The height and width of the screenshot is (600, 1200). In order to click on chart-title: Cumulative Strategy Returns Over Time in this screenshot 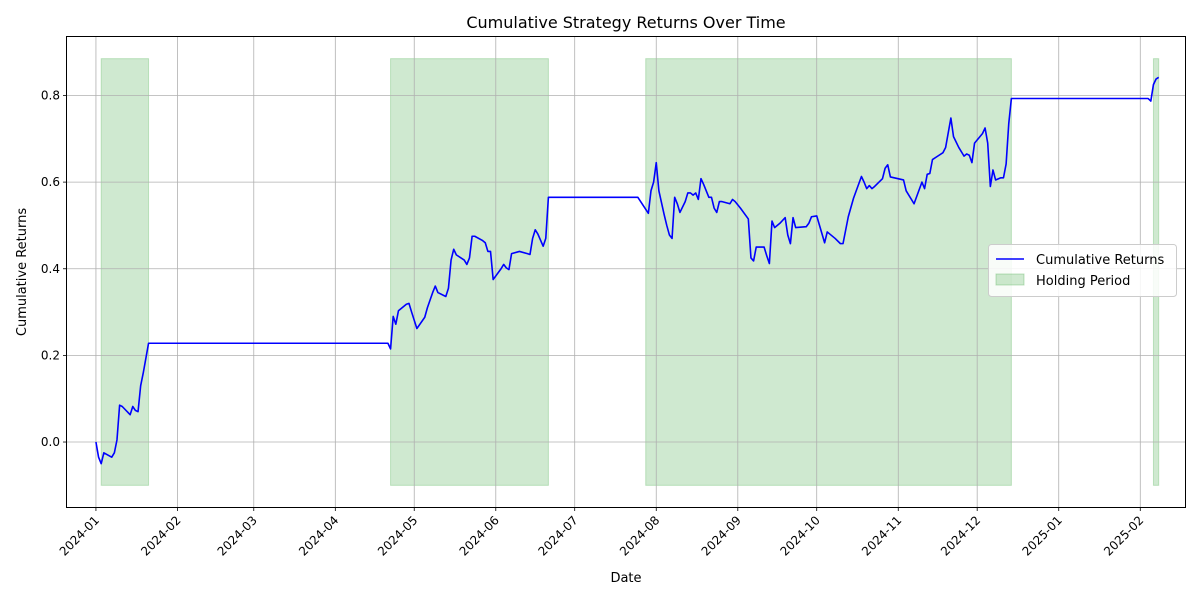, I will do `click(625, 22)`.